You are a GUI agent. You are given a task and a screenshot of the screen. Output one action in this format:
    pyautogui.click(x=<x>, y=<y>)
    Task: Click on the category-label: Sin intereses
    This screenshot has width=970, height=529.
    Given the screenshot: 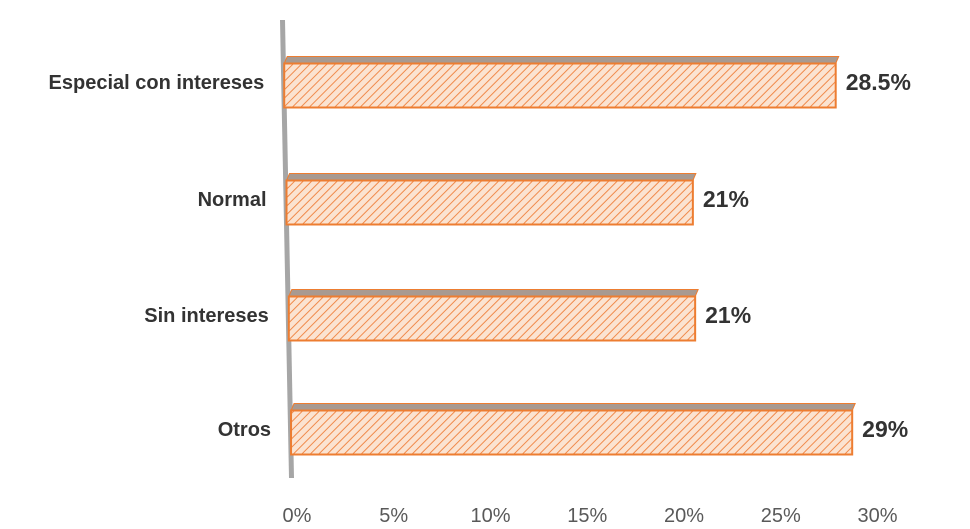 What is the action you would take?
    pyautogui.click(x=206, y=316)
    